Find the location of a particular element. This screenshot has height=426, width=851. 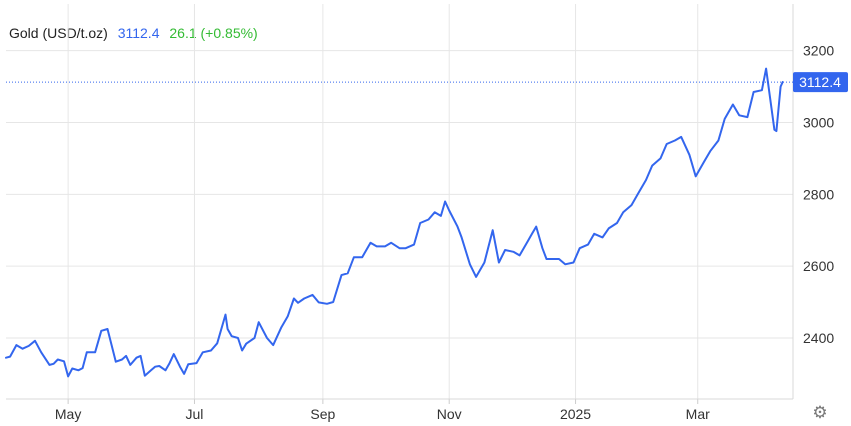

x-tick-label: Jul is located at coordinates (195, 414).